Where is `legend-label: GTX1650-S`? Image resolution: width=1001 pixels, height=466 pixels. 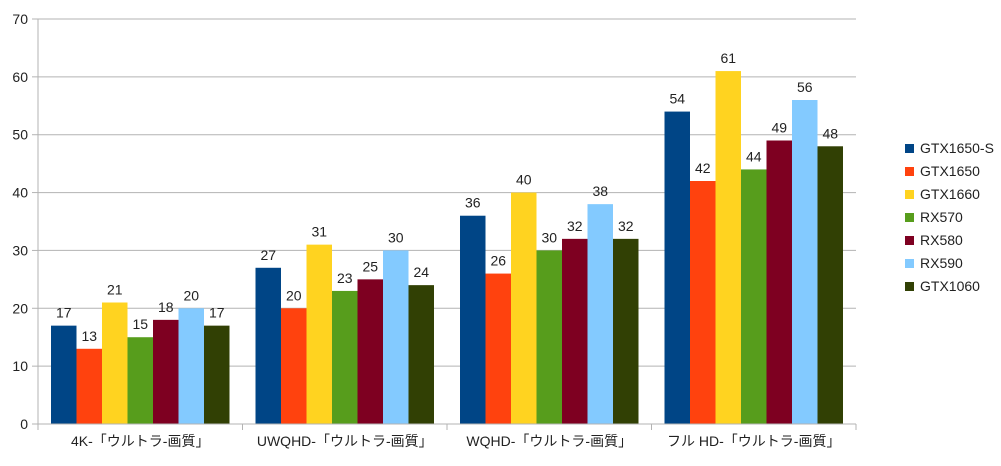 legend-label: GTX1650-S is located at coordinates (957, 148).